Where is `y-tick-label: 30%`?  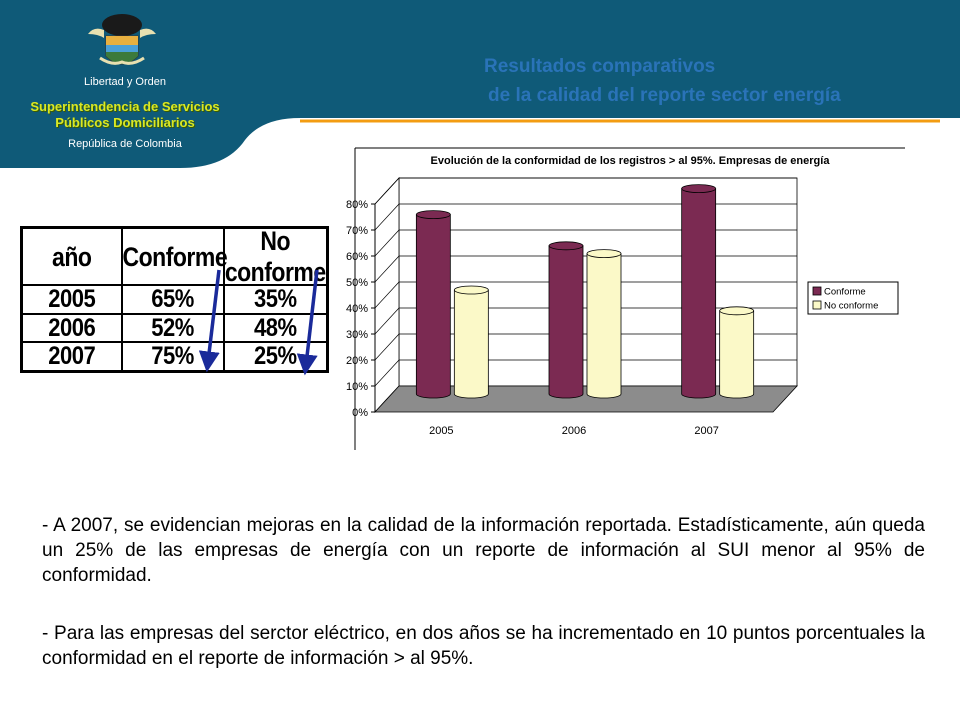
y-tick-label: 30% is located at coordinates (357, 335).